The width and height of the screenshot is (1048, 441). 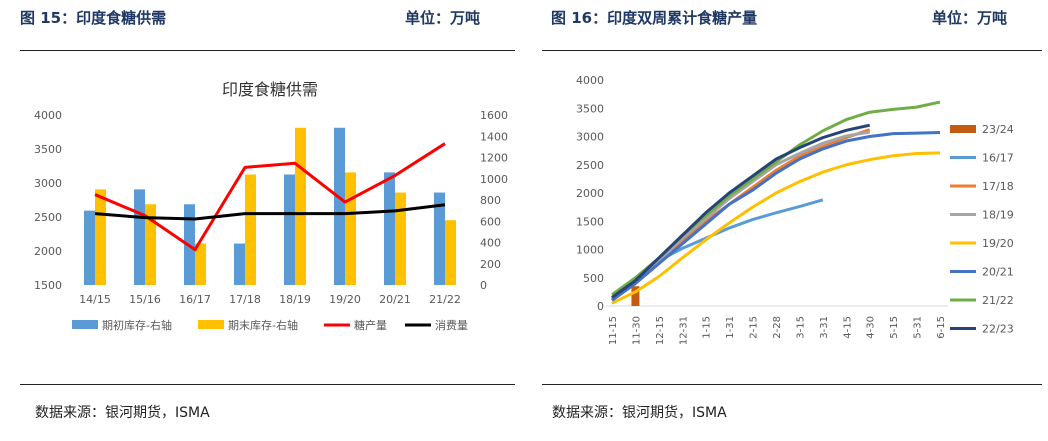 What do you see at coordinates (918, 327) in the screenshot?
I see `x-axis-tick: 5-31` at bounding box center [918, 327].